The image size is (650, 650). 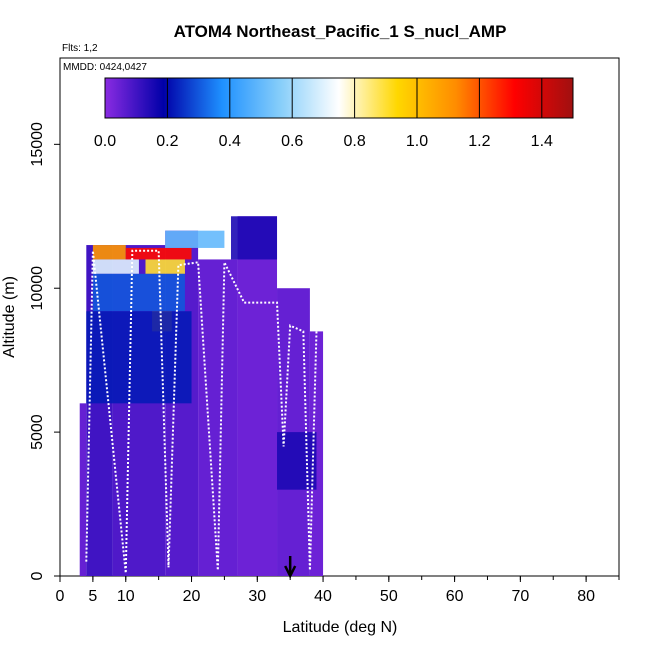 What do you see at coordinates (9, 317) in the screenshot?
I see `y-axis-title: Altitude (m)` at bounding box center [9, 317].